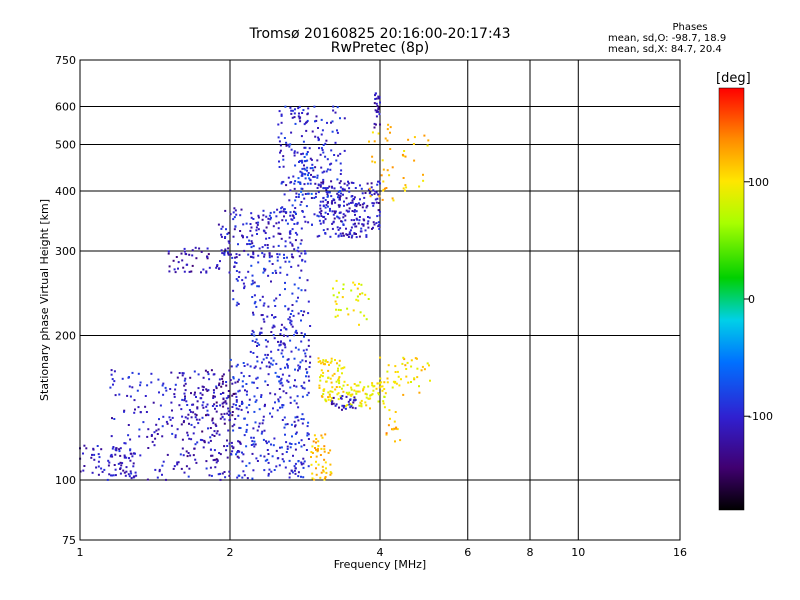  I want to click on phase-stats-heading: Phases, so click(690, 27).